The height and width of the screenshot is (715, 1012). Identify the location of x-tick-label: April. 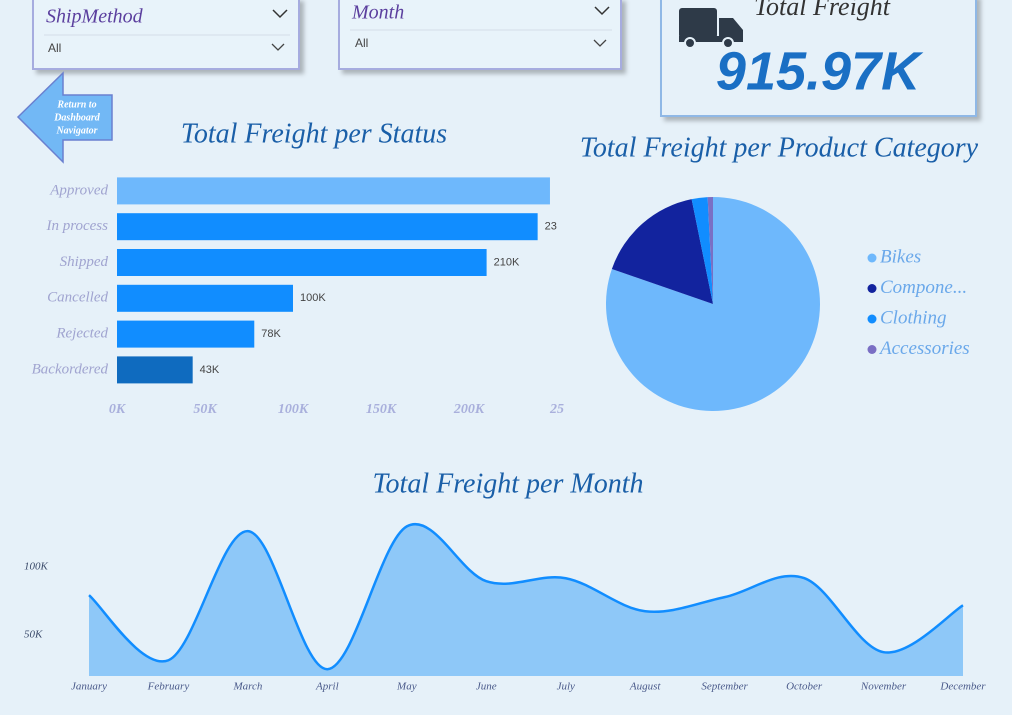
(327, 687).